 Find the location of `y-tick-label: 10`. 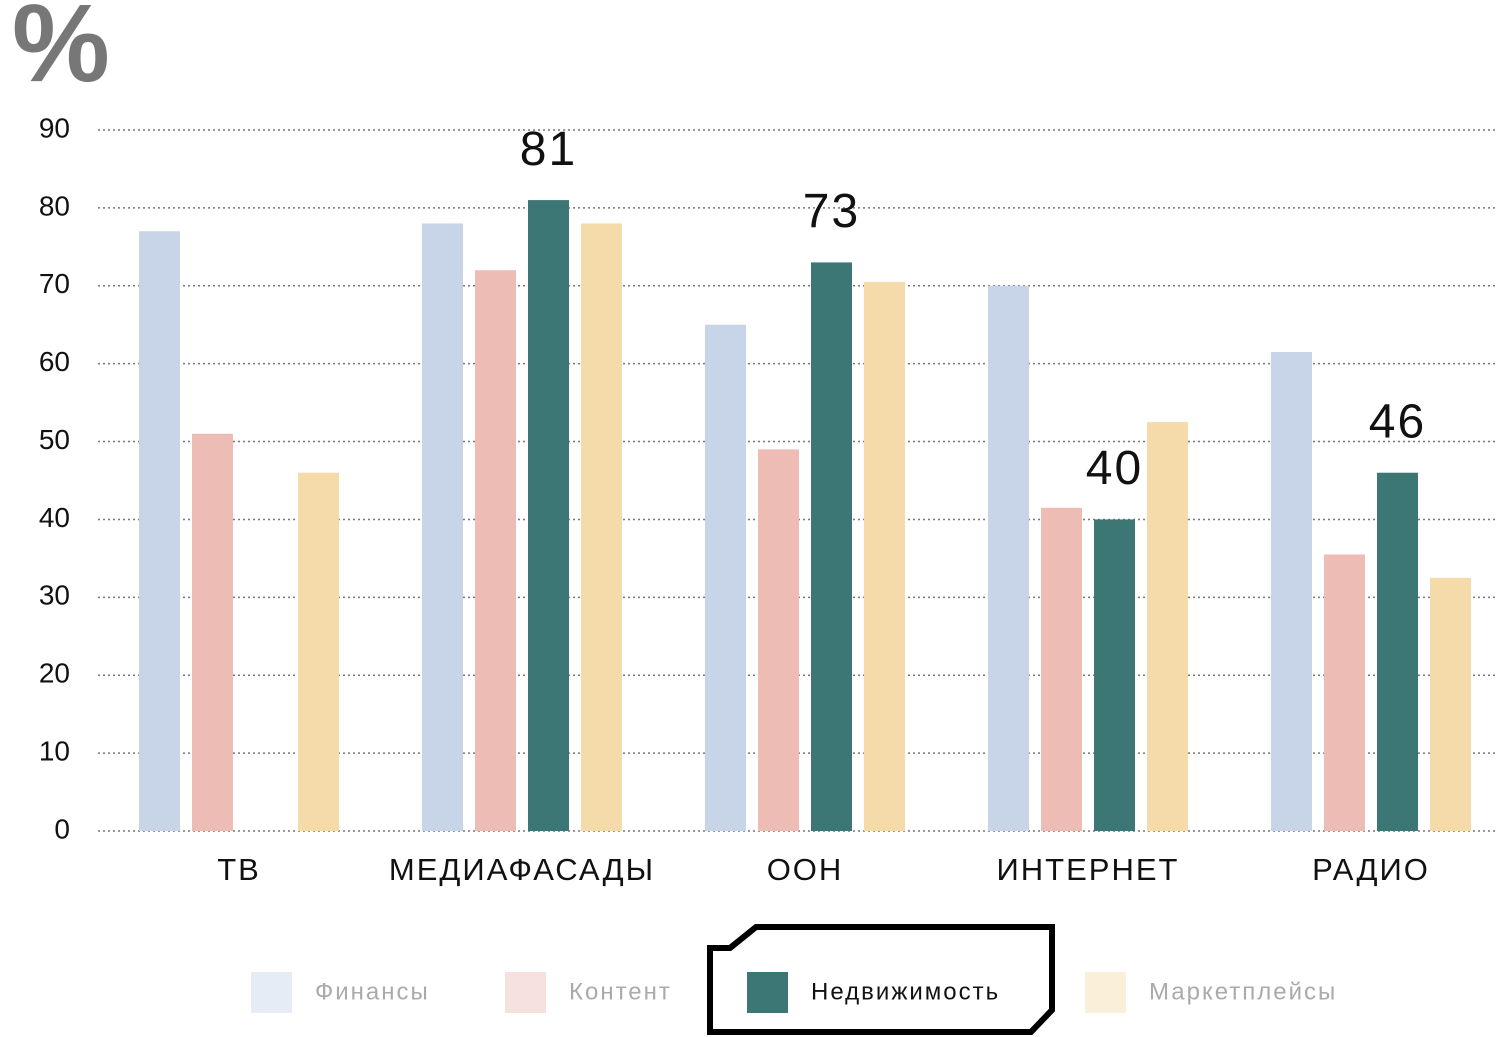

y-tick-label: 10 is located at coordinates (54, 751).